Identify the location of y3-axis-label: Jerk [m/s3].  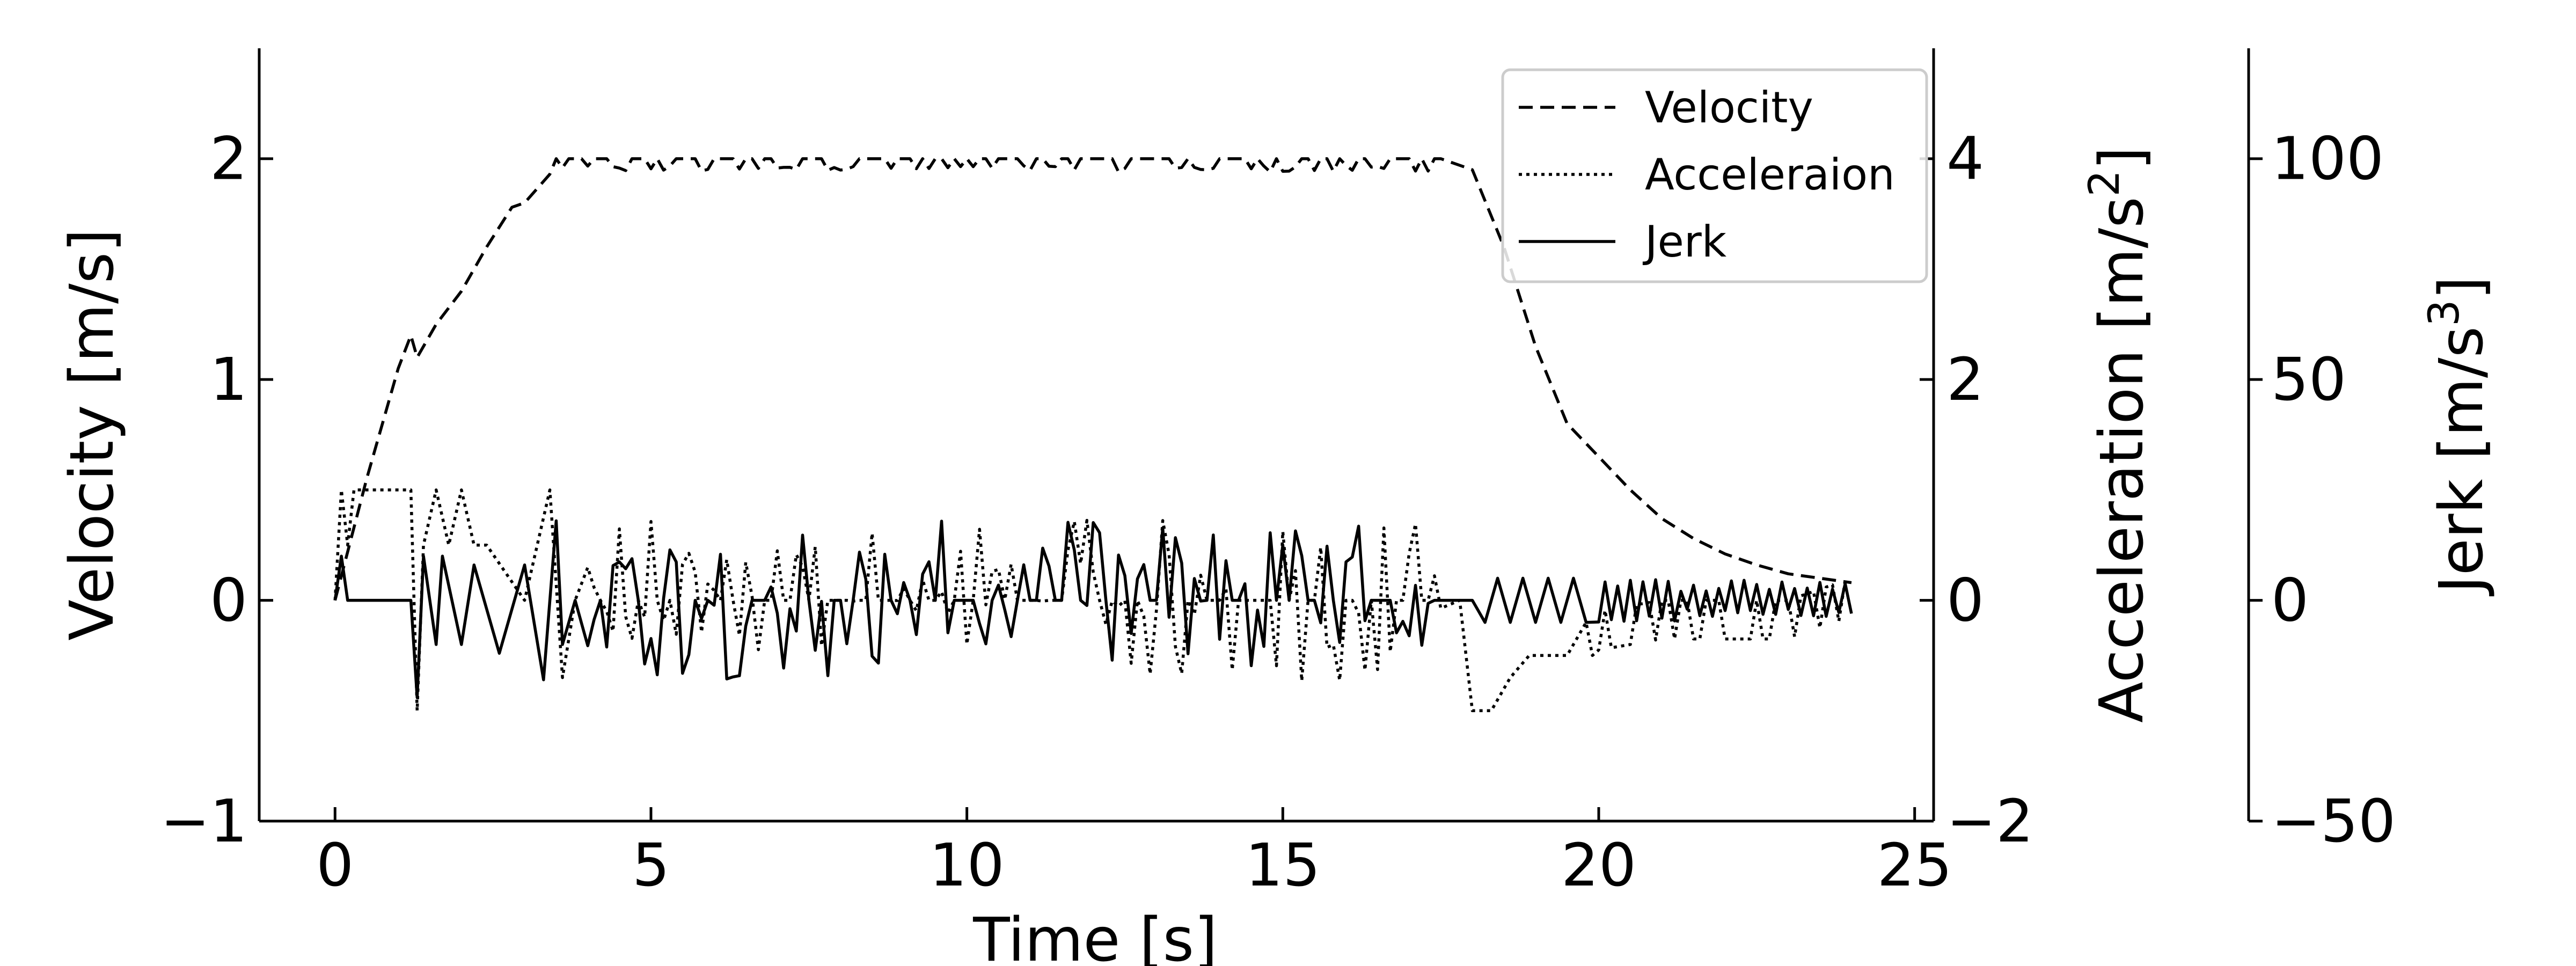
(2458, 436).